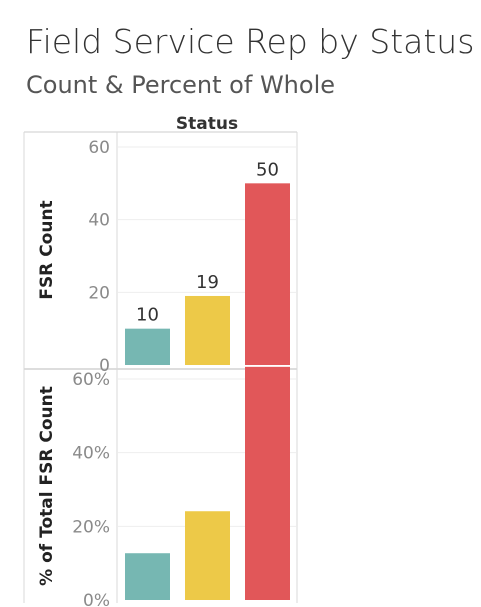  I want to click on y-tick-label: 20, so click(99, 293).